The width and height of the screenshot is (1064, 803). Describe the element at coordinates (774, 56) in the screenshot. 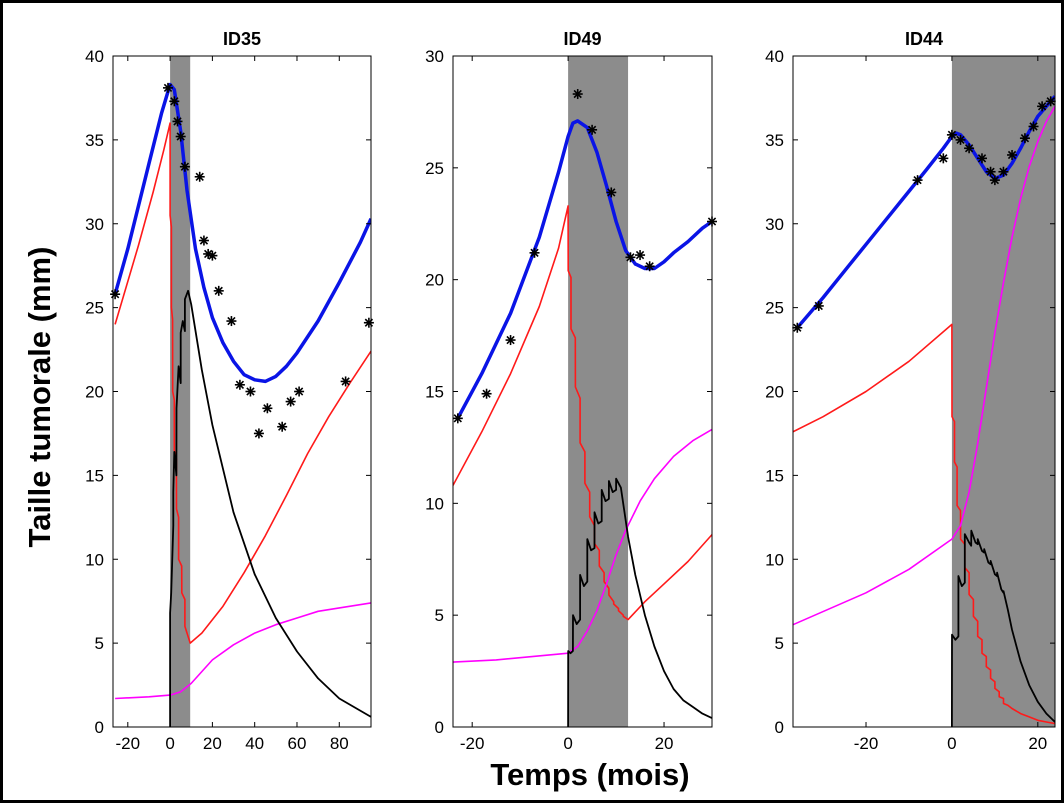

I see `y-tick-label: 40` at that location.